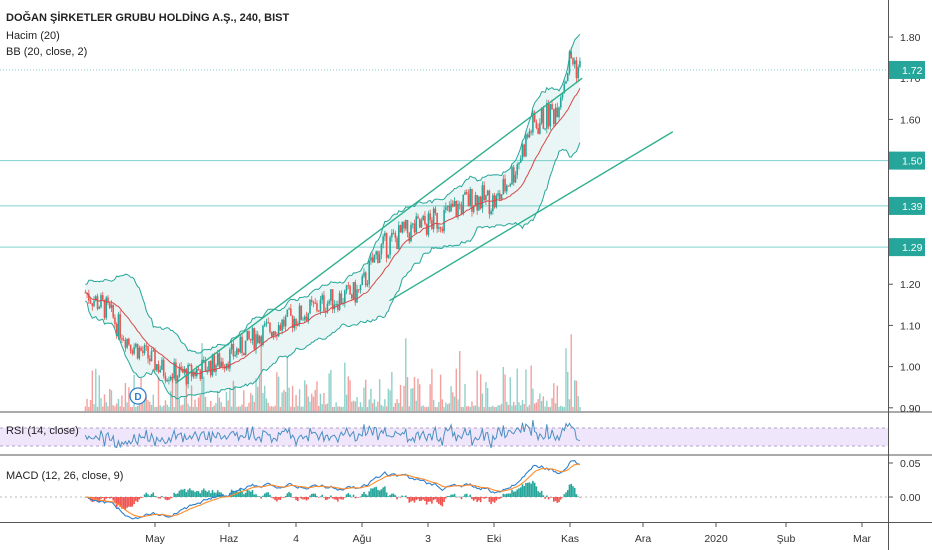 The width and height of the screenshot is (932, 550). What do you see at coordinates (910, 120) in the screenshot?
I see `price-tick-label: 1.60` at bounding box center [910, 120].